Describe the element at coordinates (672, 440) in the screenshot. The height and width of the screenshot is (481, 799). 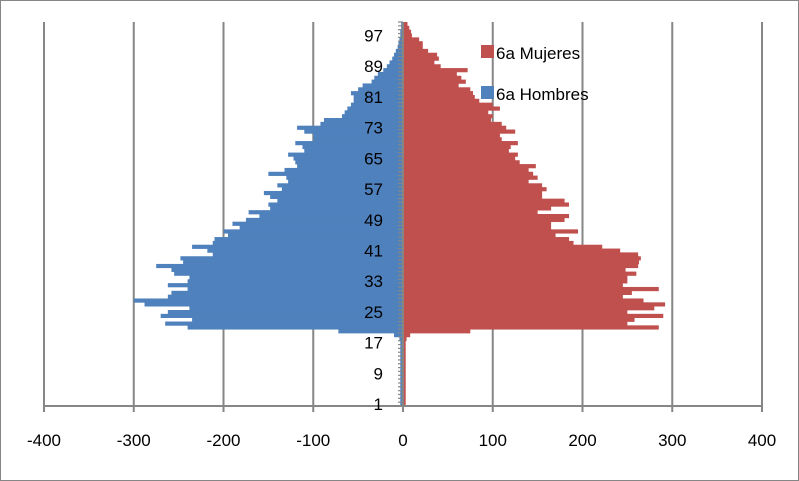
I see `x-tick-label: 300` at that location.